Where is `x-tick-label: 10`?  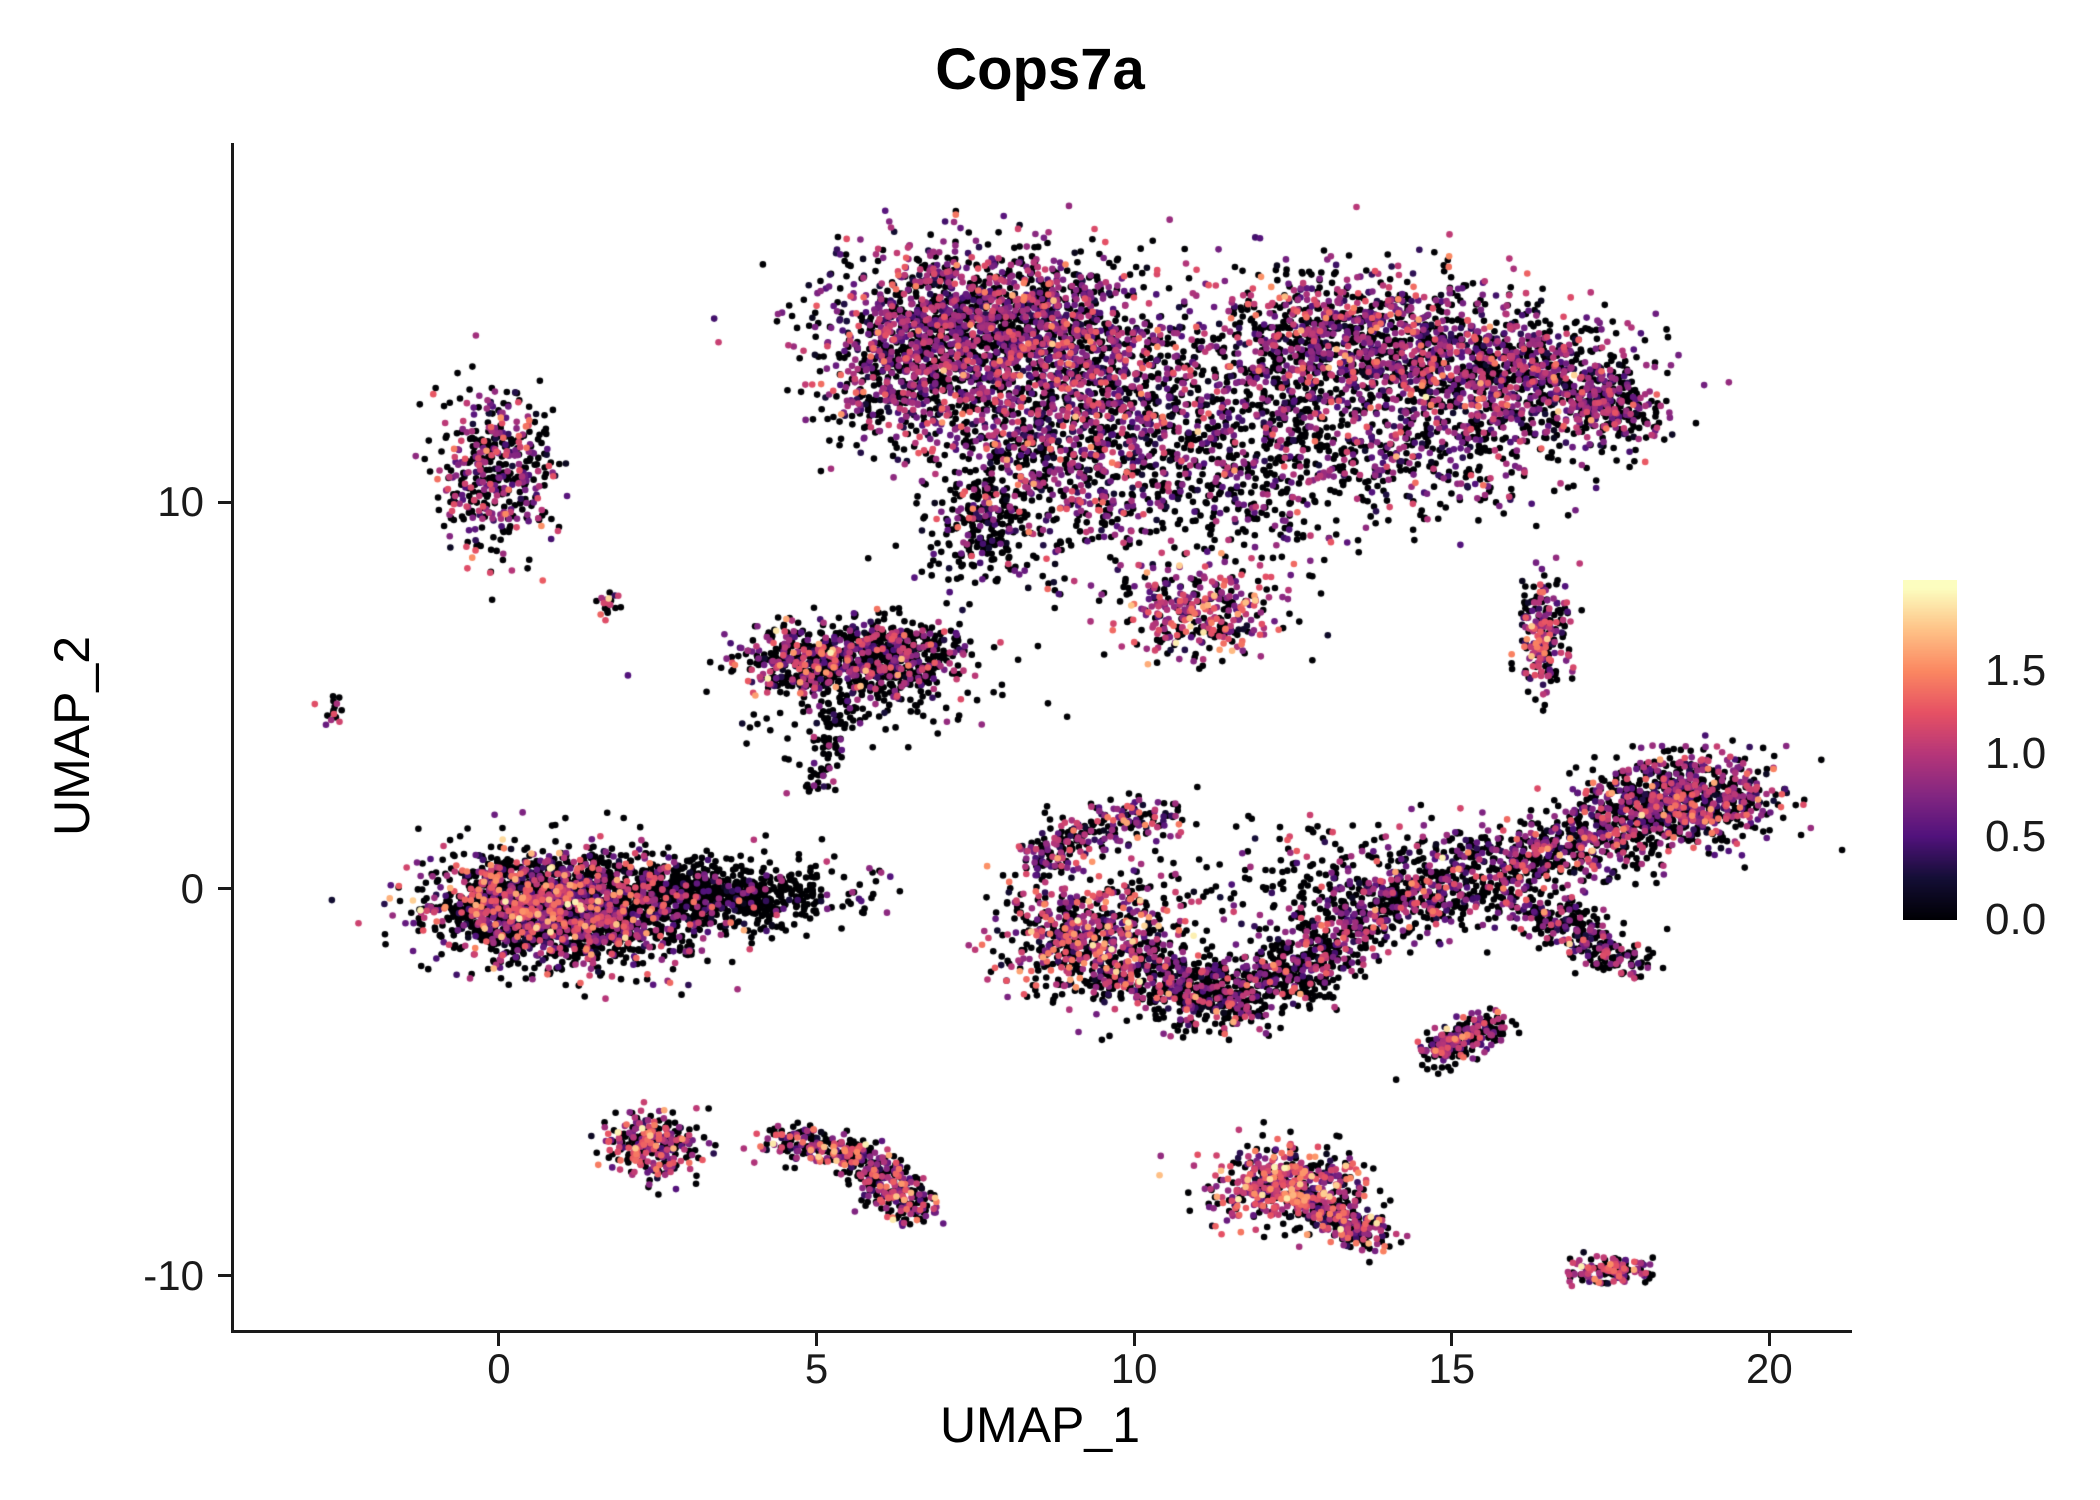 x-tick-label: 10 is located at coordinates (1134, 1368).